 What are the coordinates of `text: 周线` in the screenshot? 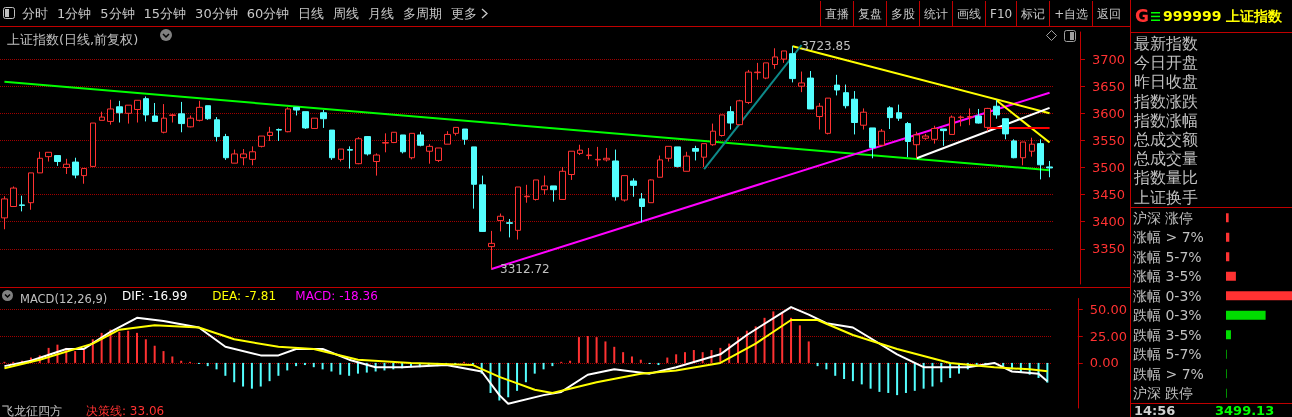 It's located at (346, 13).